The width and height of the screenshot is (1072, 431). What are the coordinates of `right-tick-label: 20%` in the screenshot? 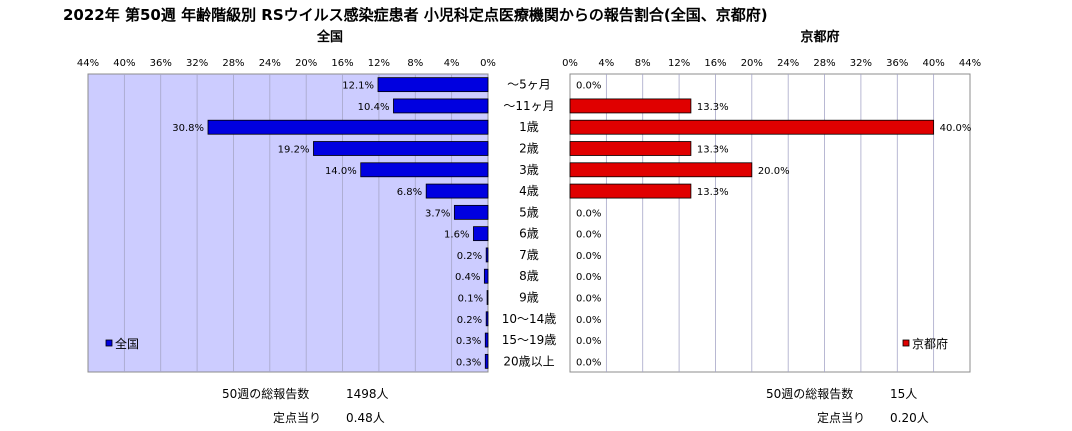 It's located at (752, 63).